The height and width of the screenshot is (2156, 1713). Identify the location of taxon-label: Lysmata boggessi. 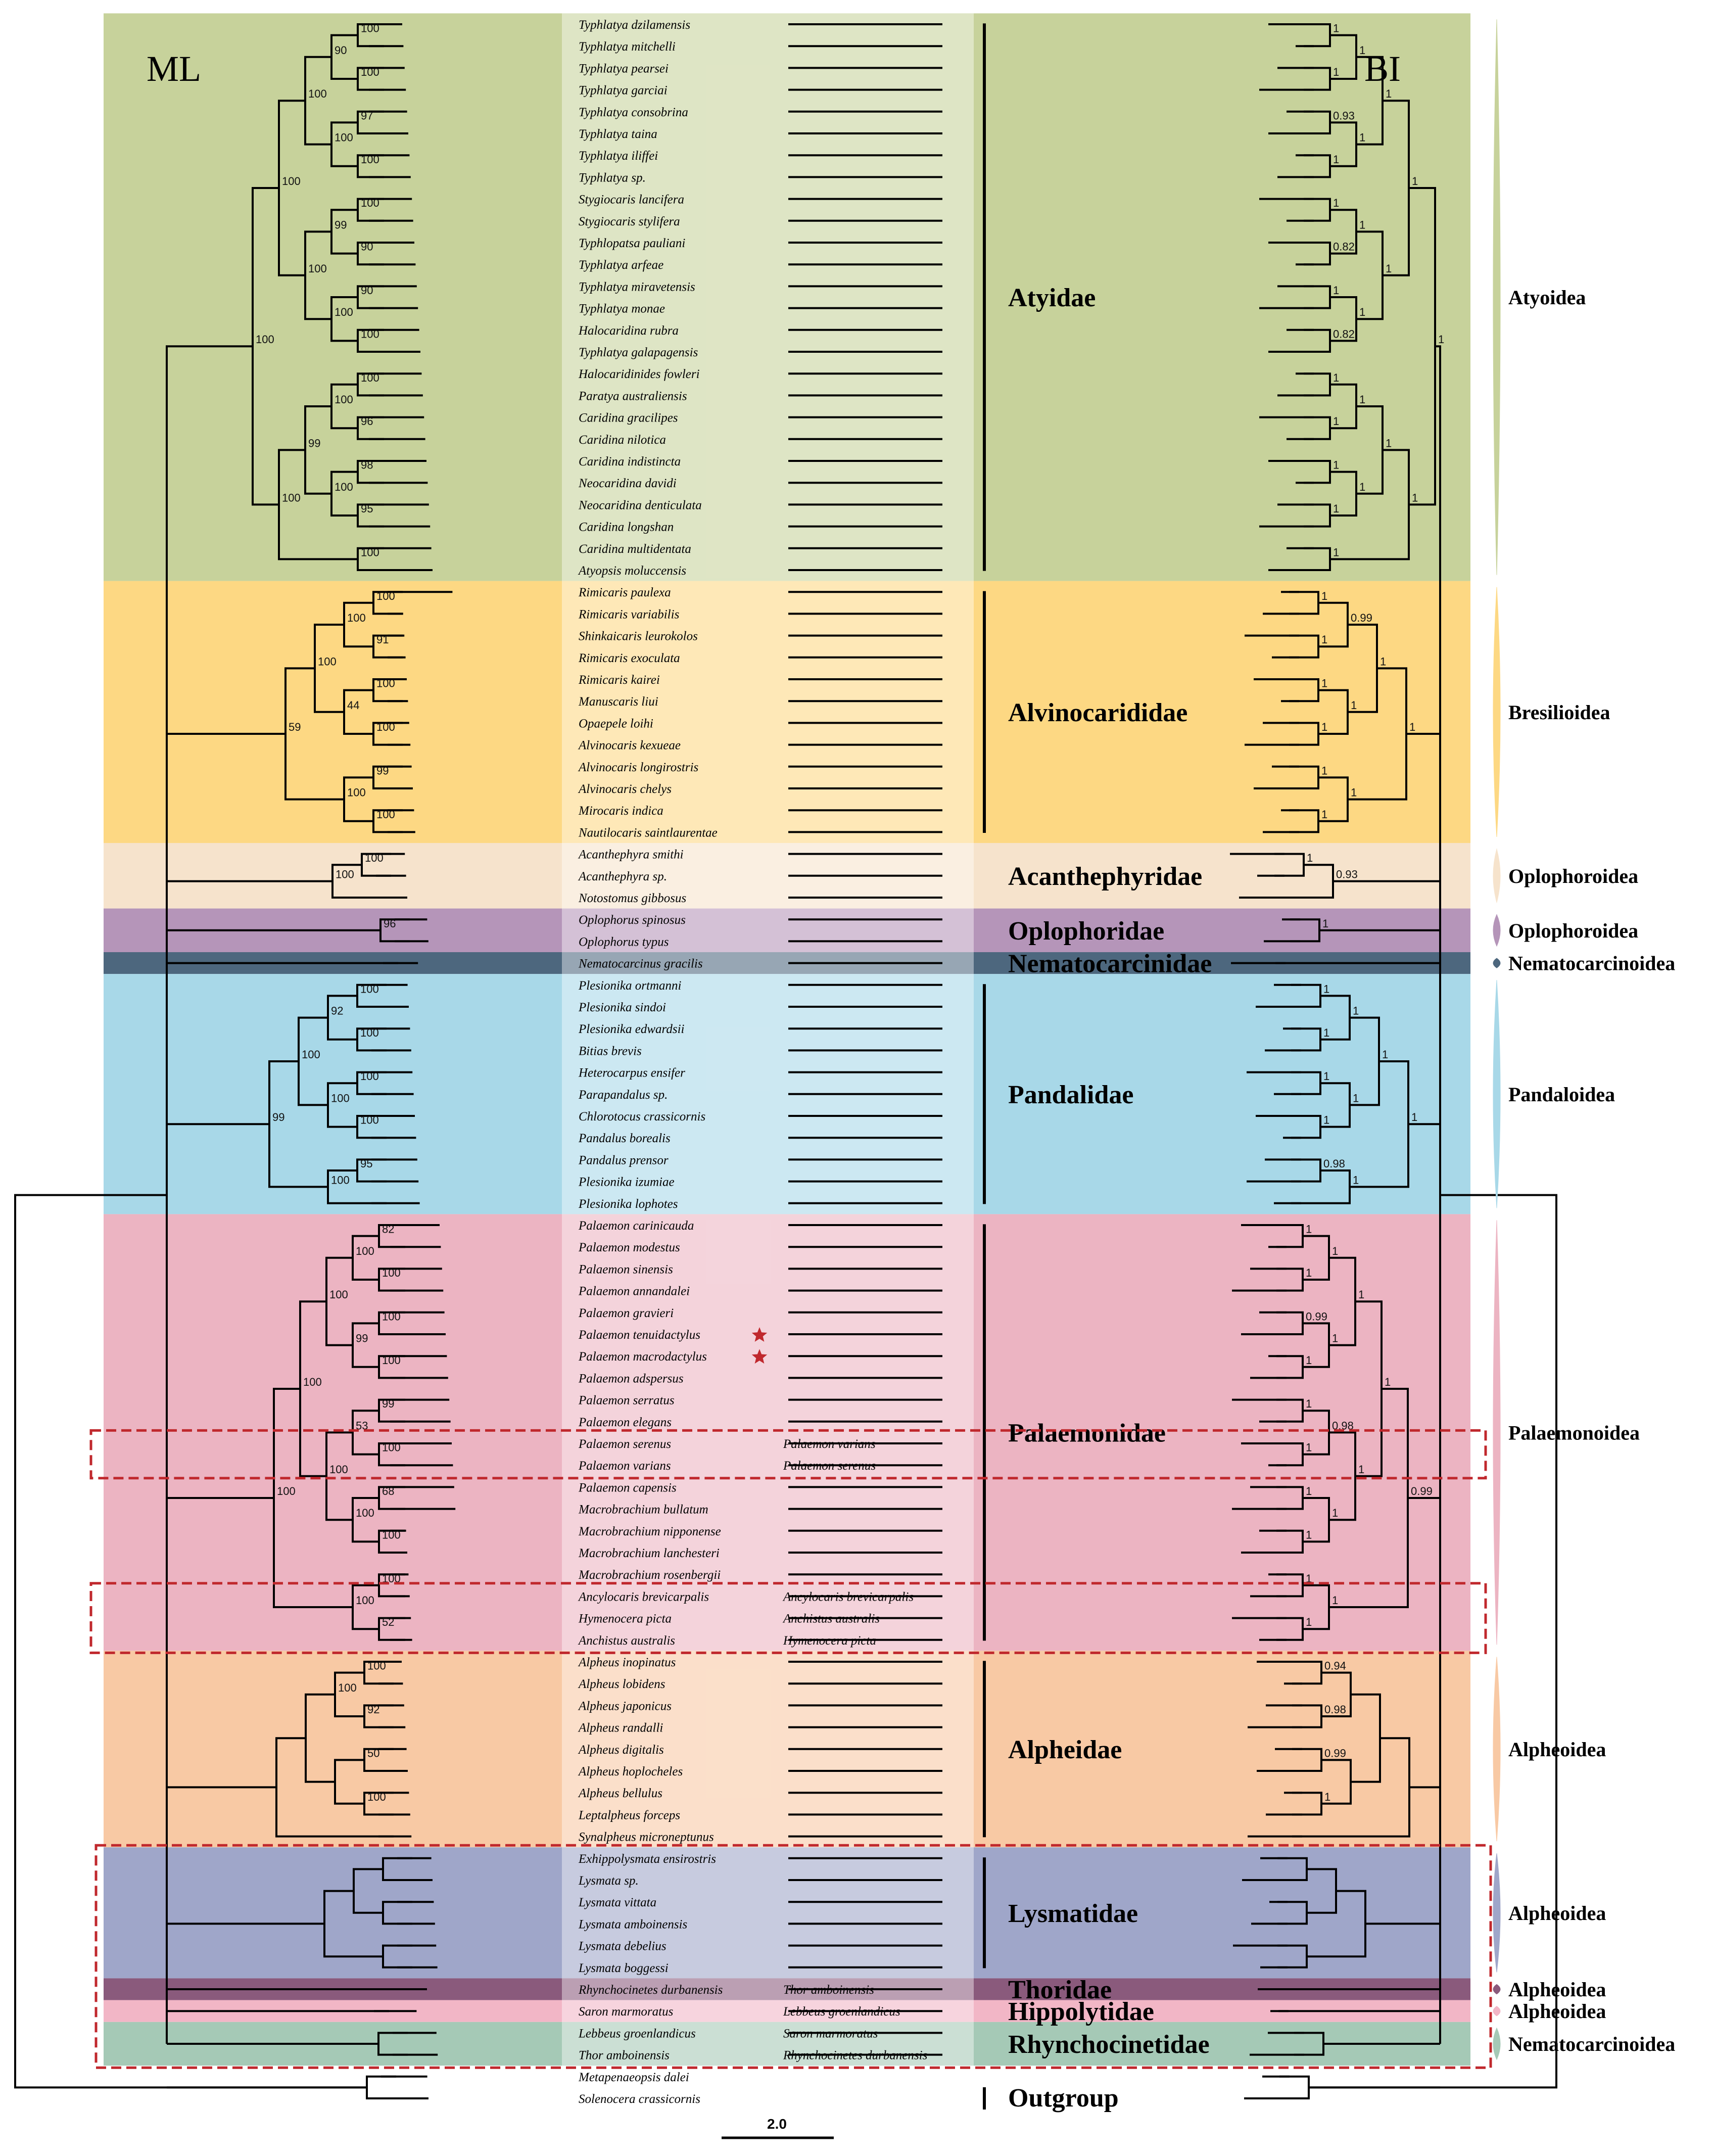
(623, 1968).